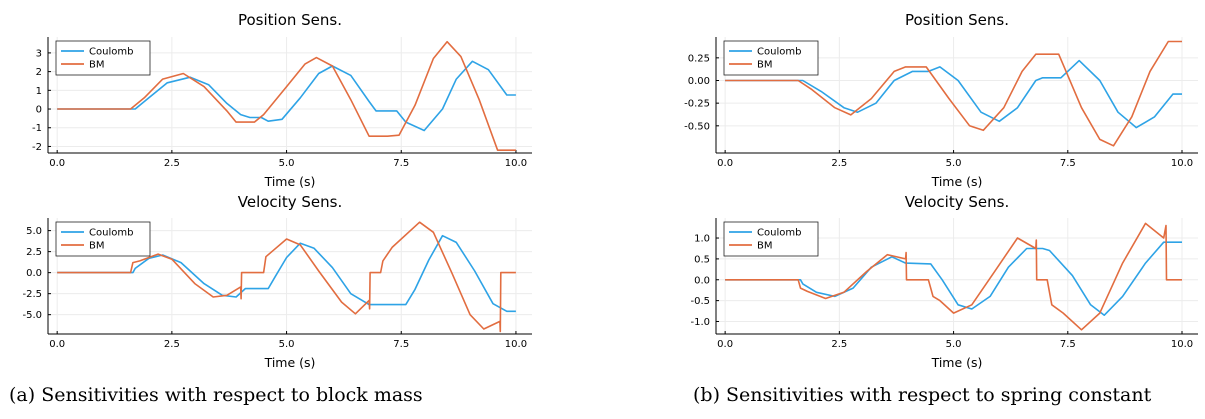 This screenshot has height=419, width=1205. What do you see at coordinates (700, 301) in the screenshot?
I see `y-tick-label: -0.5` at bounding box center [700, 301].